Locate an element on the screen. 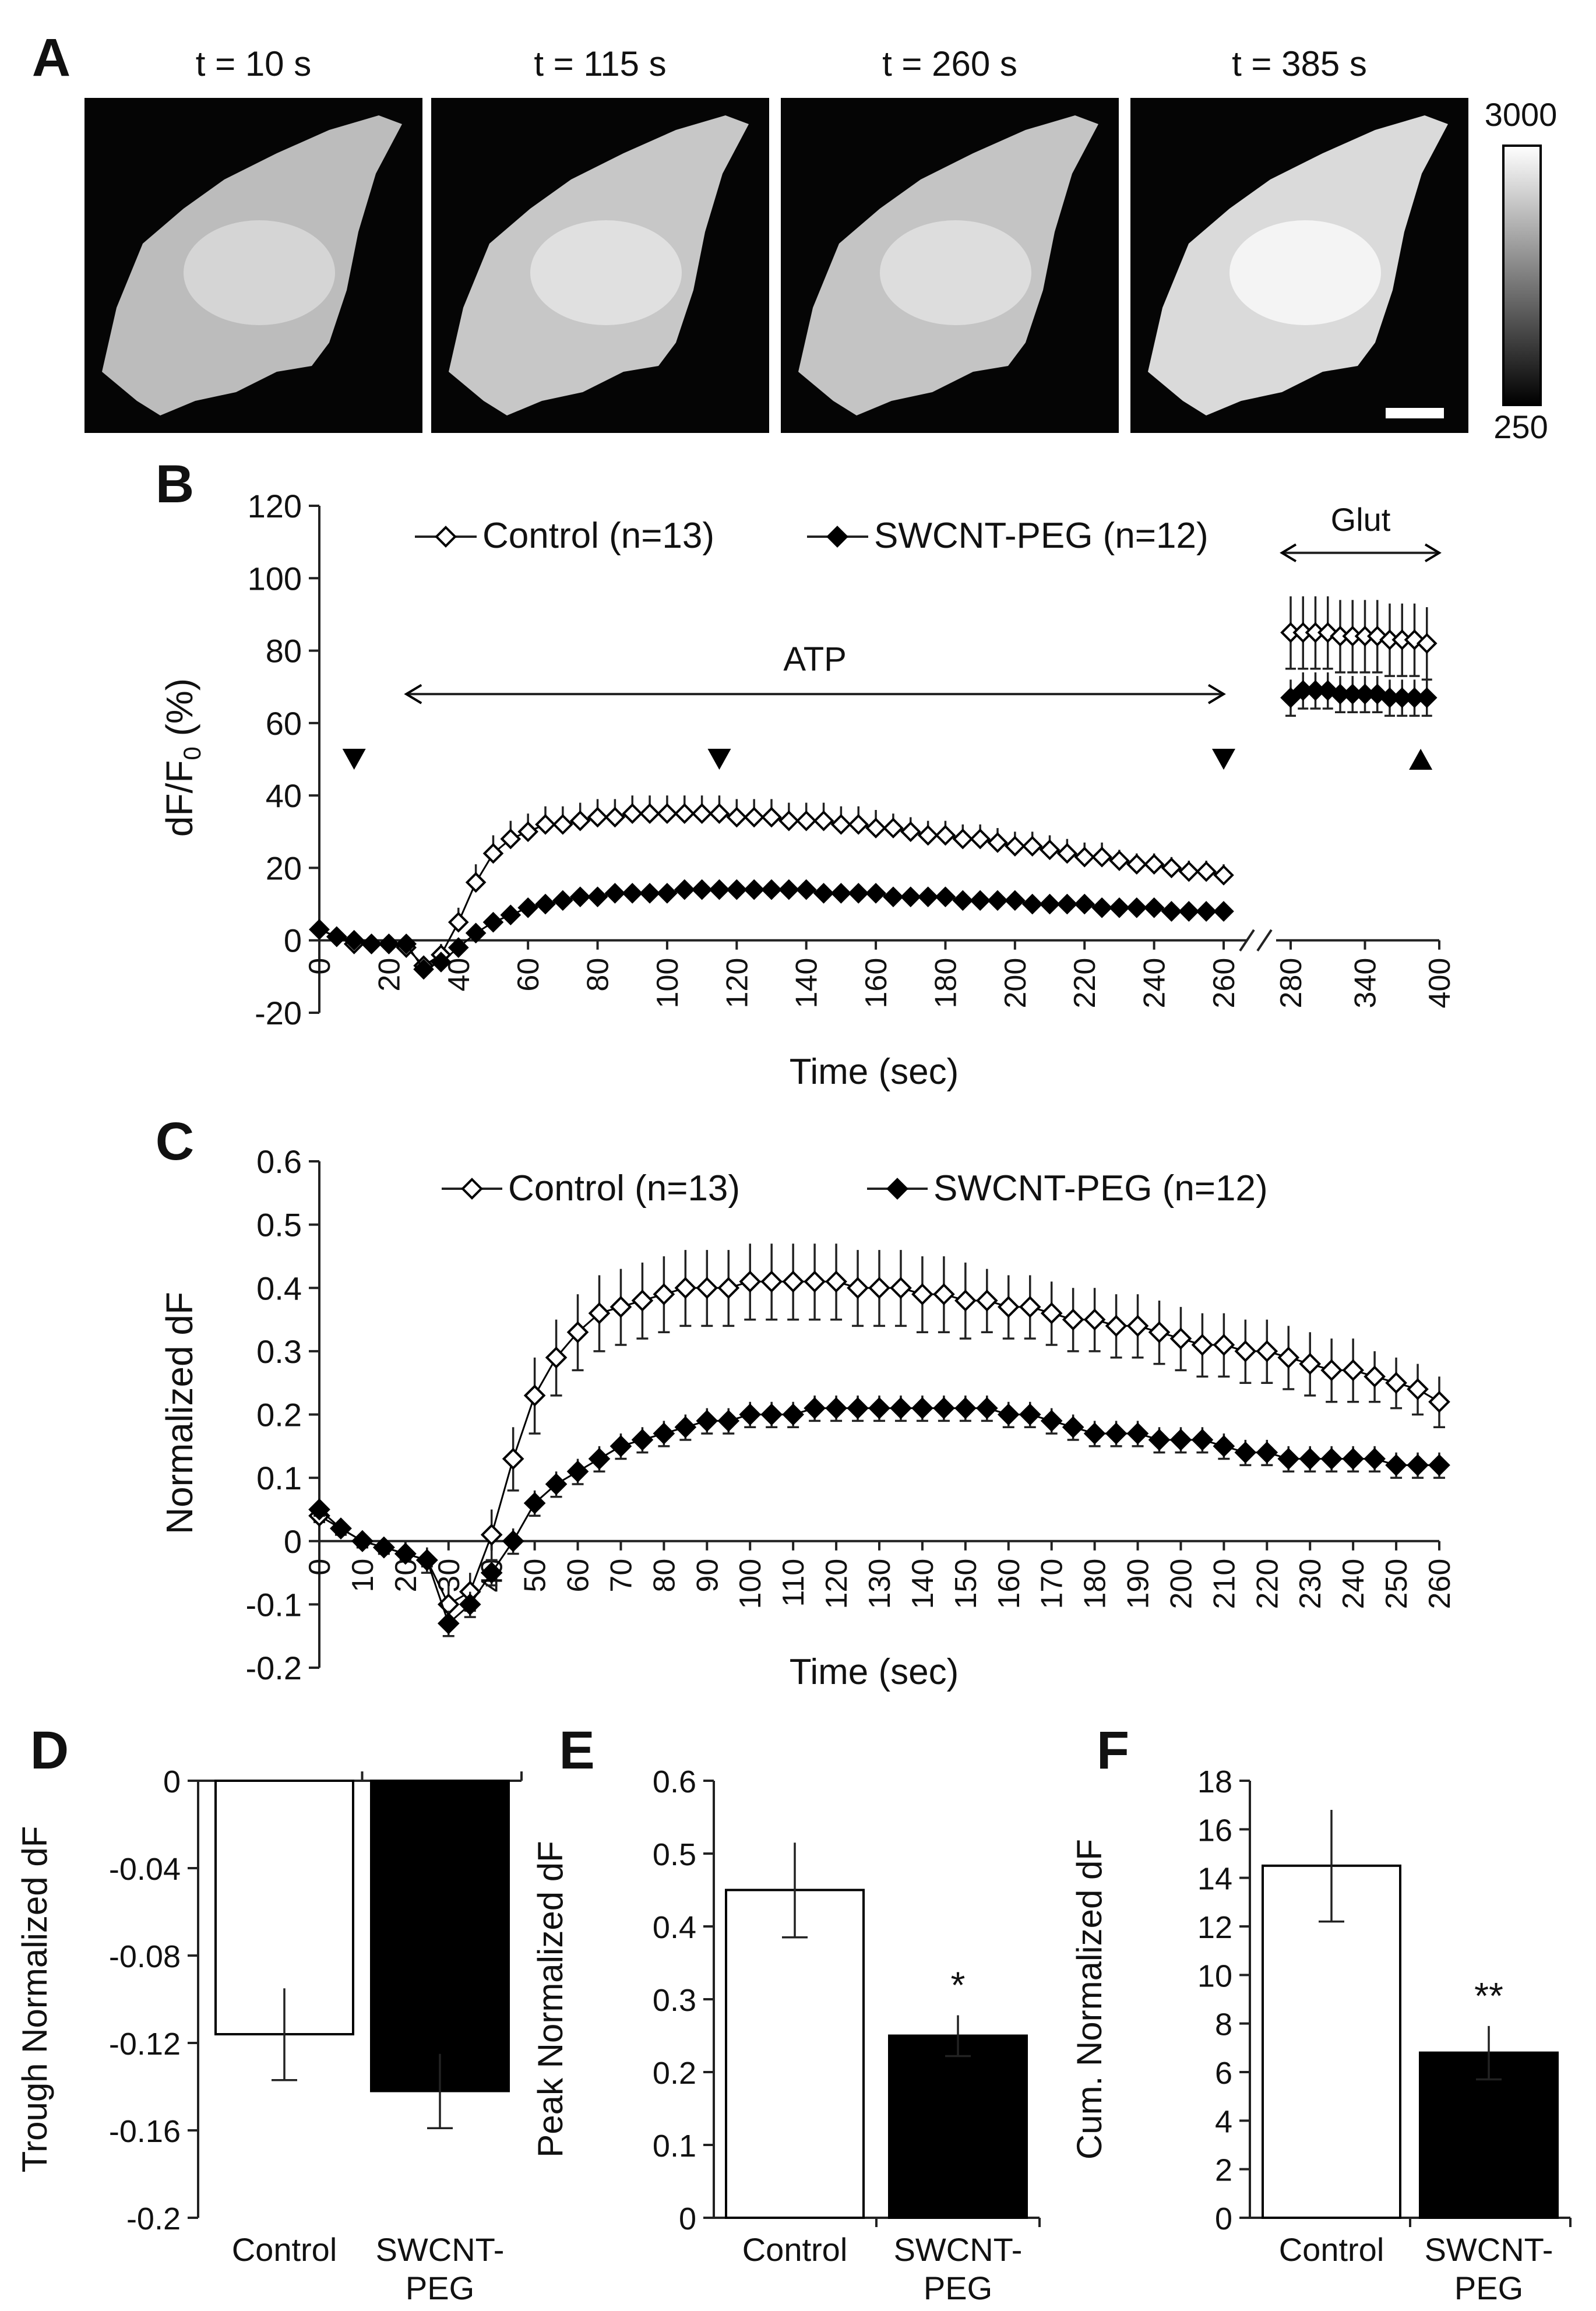  glut-annotation: Glut is located at coordinates (1361, 531).